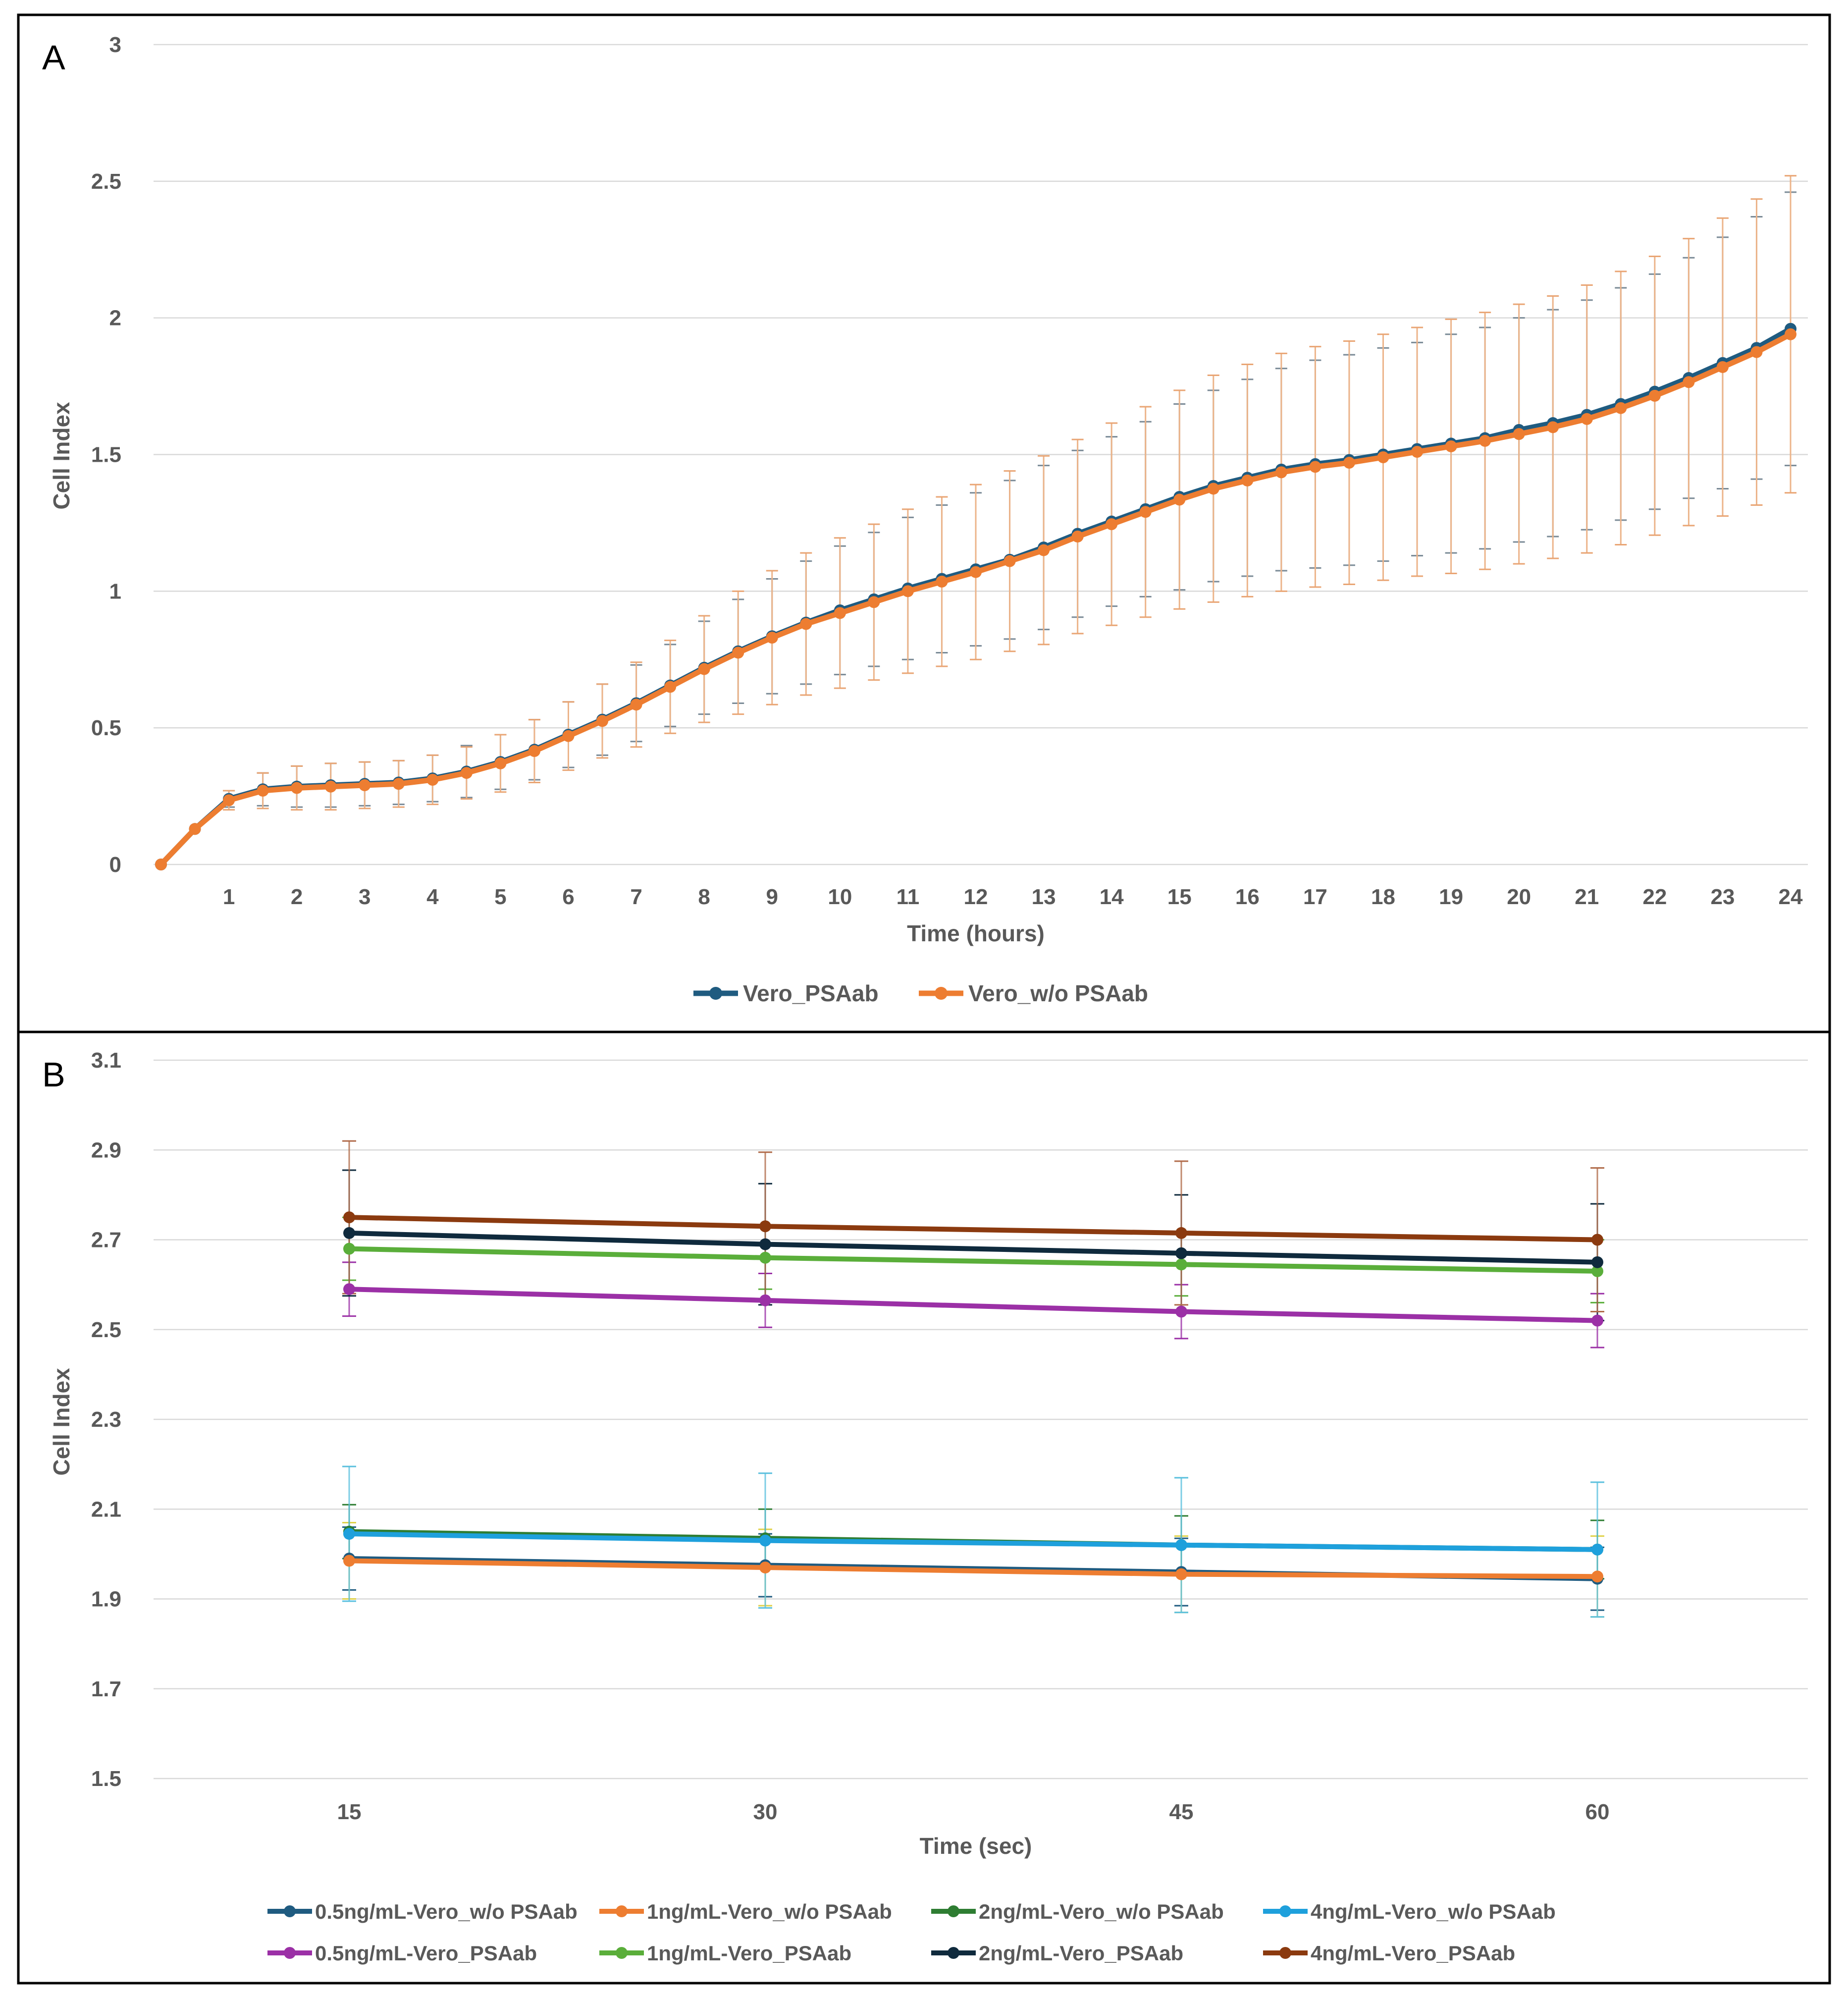  I want to click on panel-a-x-tick-label: 9, so click(772, 897).